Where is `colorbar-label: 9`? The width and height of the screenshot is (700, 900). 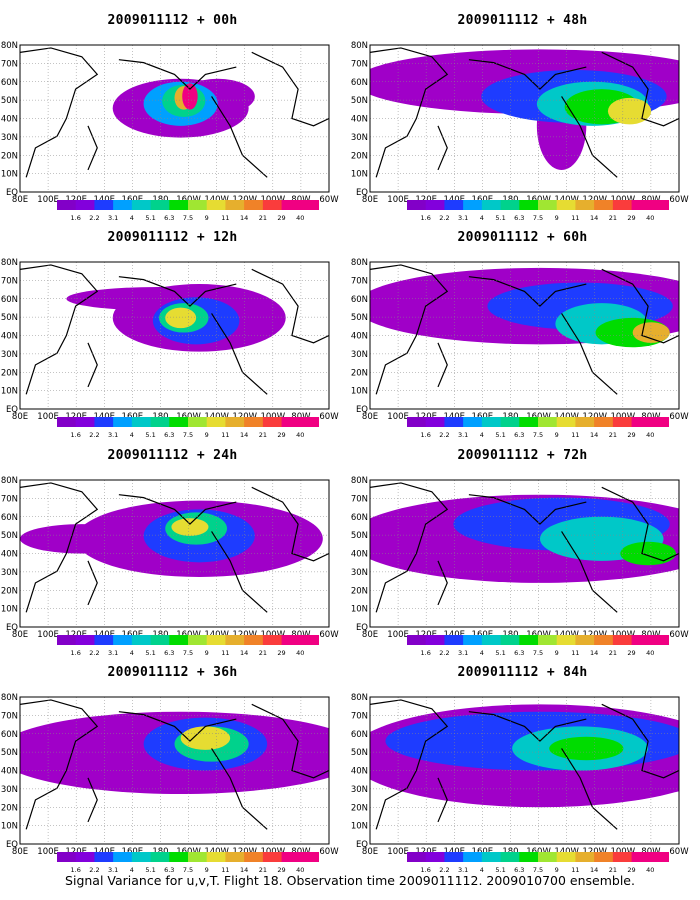 colorbar-label: 9 is located at coordinates (557, 218).